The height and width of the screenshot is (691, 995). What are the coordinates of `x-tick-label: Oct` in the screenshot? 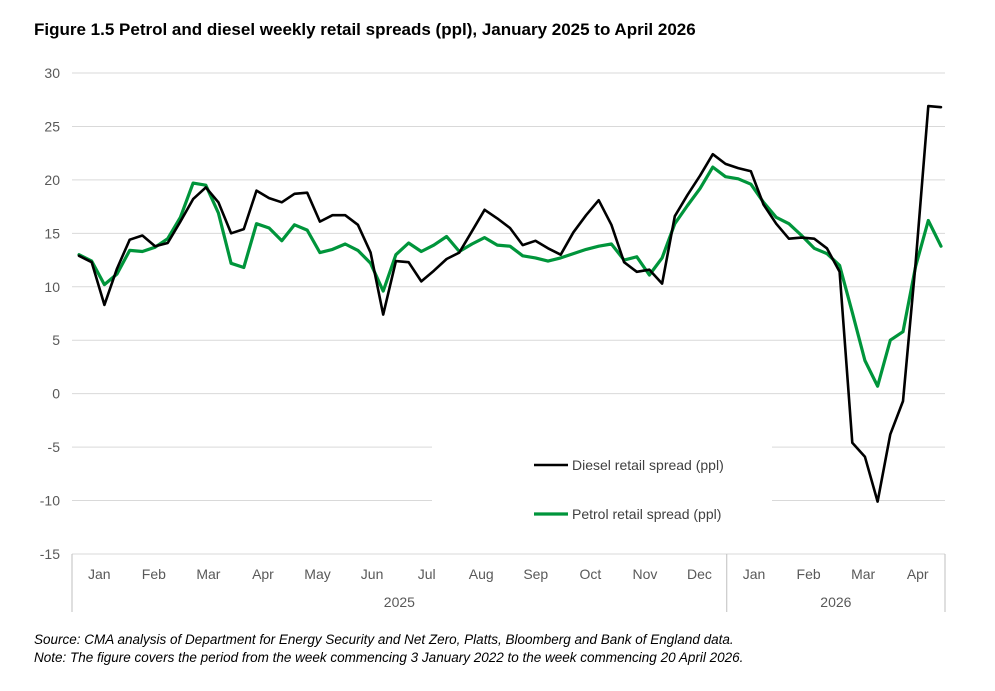 It's located at (590, 574).